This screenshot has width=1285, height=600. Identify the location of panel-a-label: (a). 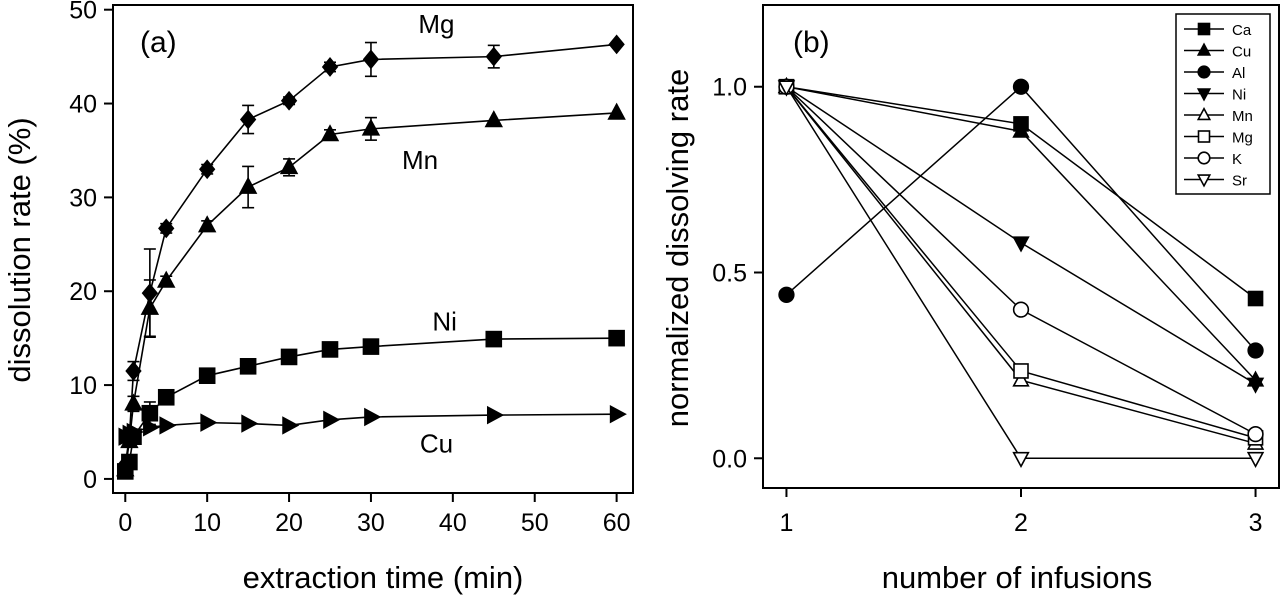
(158, 42).